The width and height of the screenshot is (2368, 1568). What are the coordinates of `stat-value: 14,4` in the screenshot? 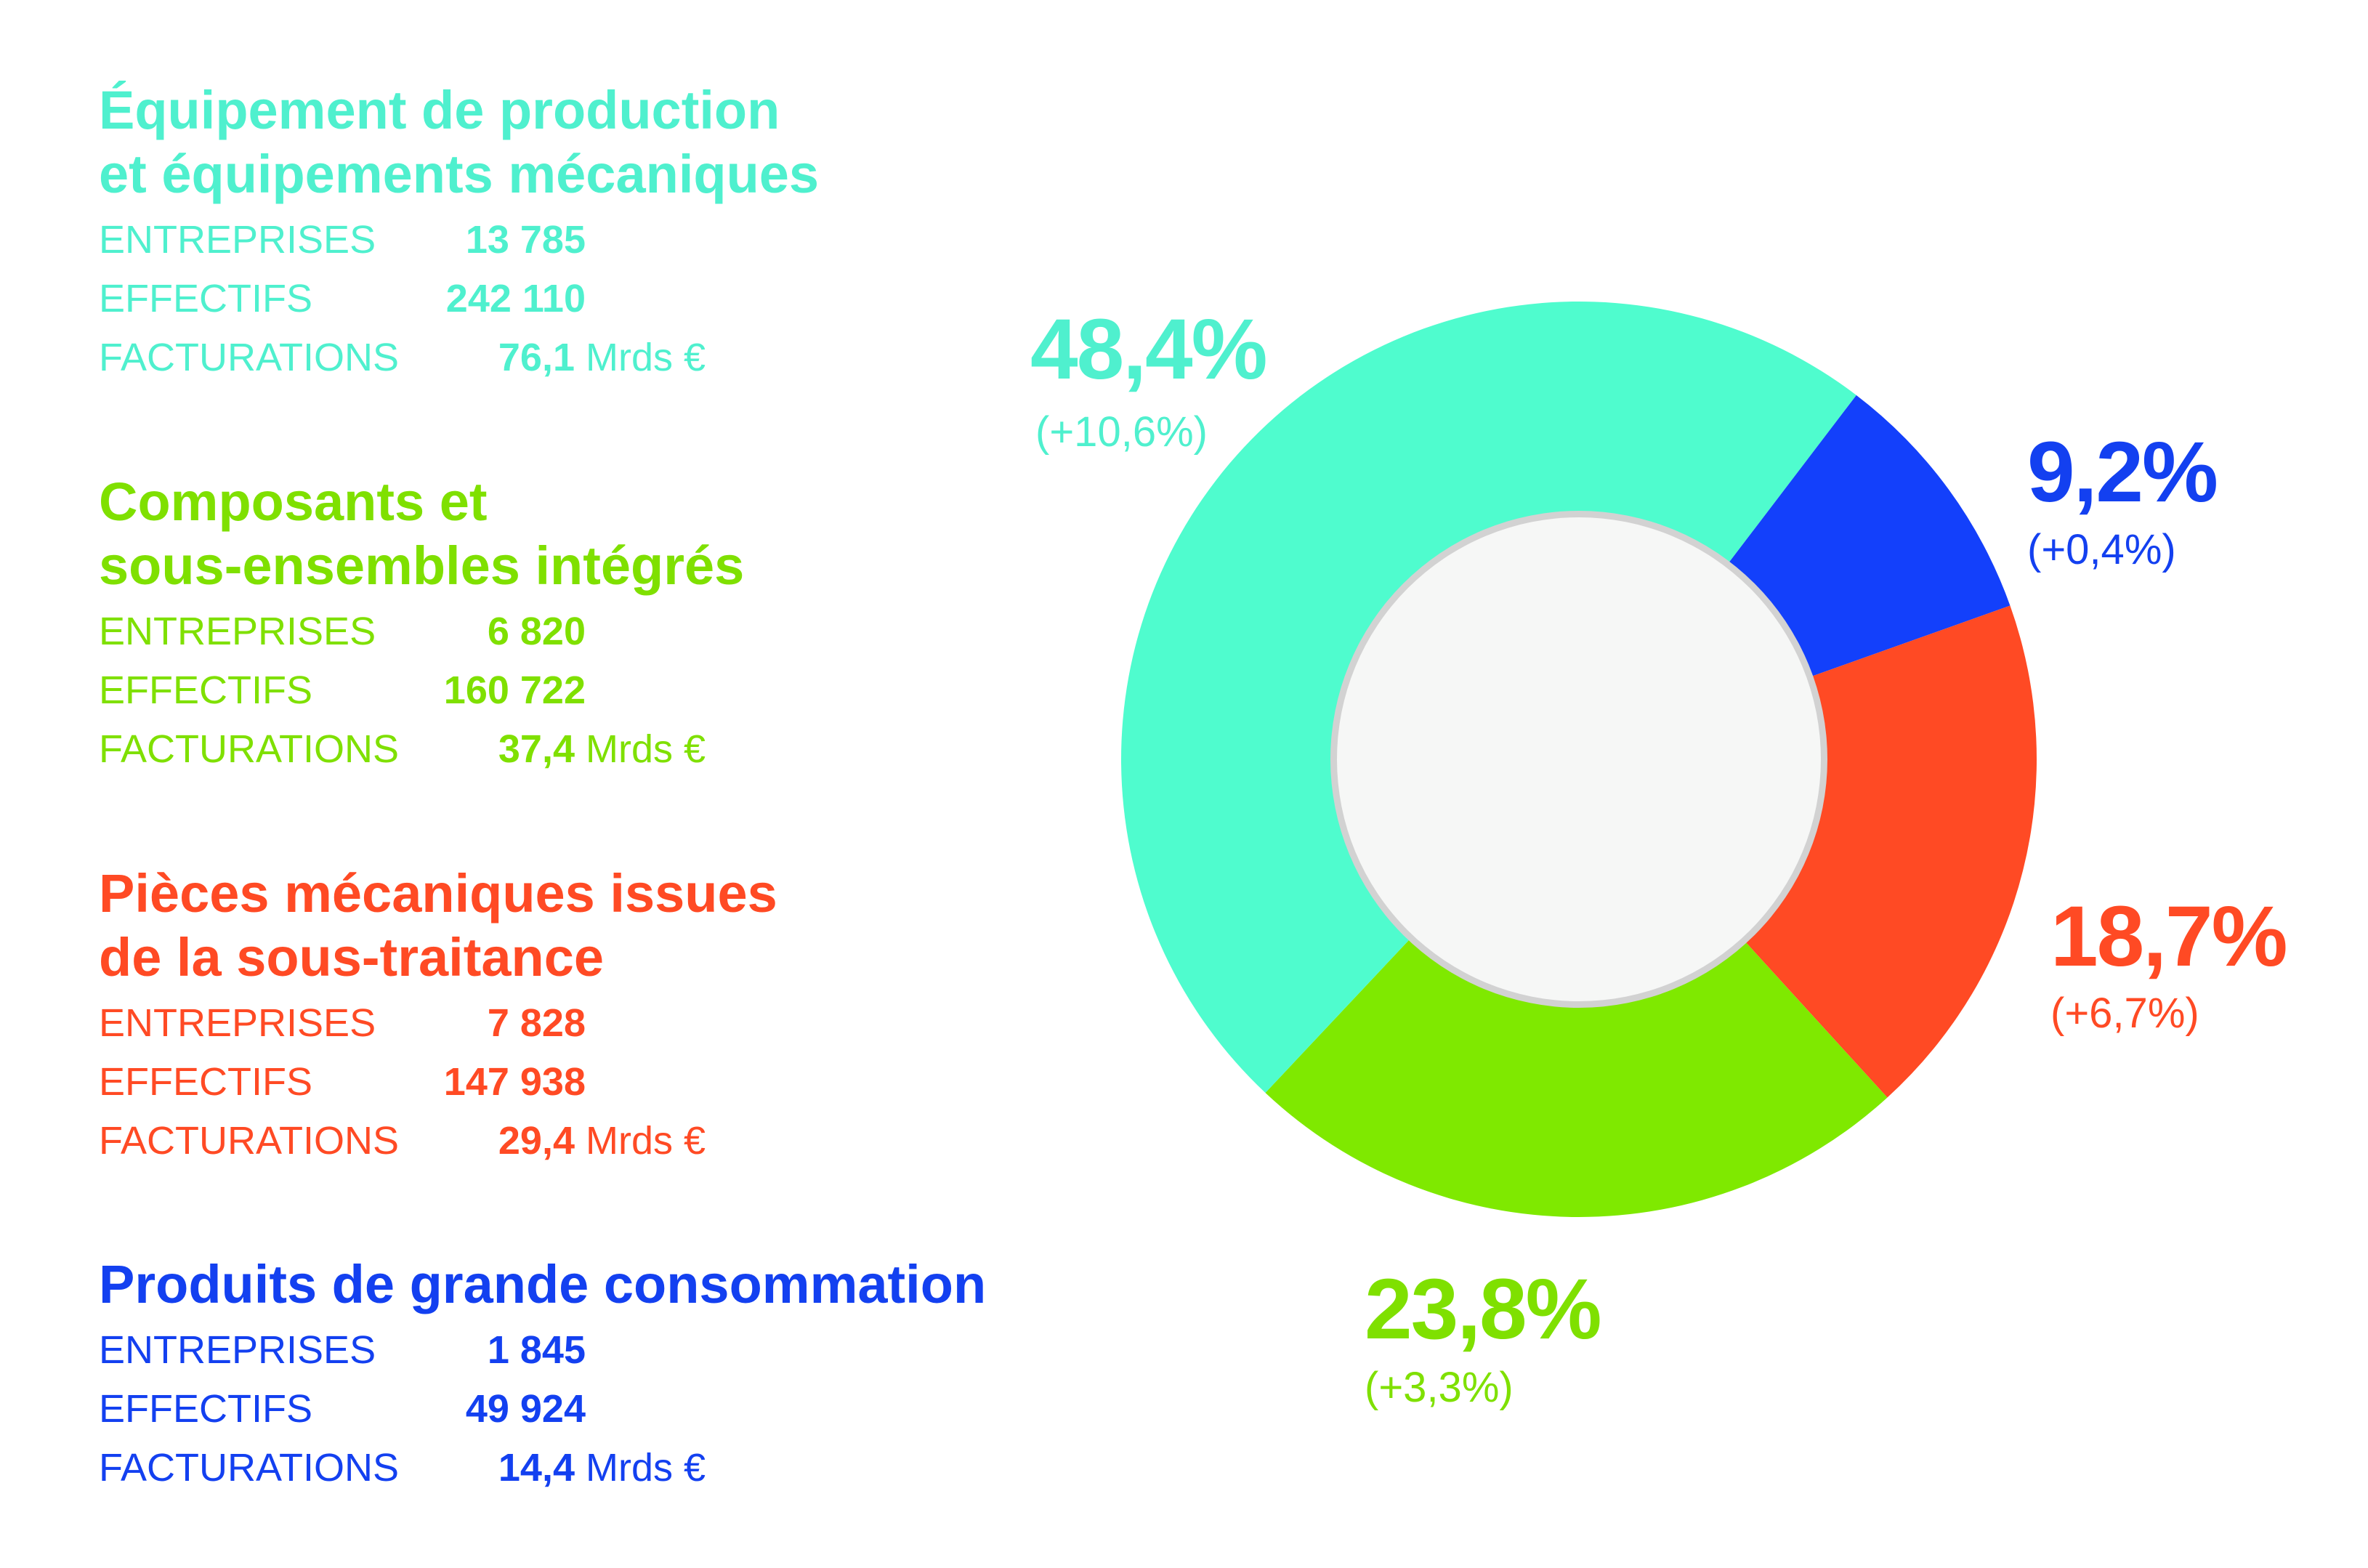 It's located at (536, 1468).